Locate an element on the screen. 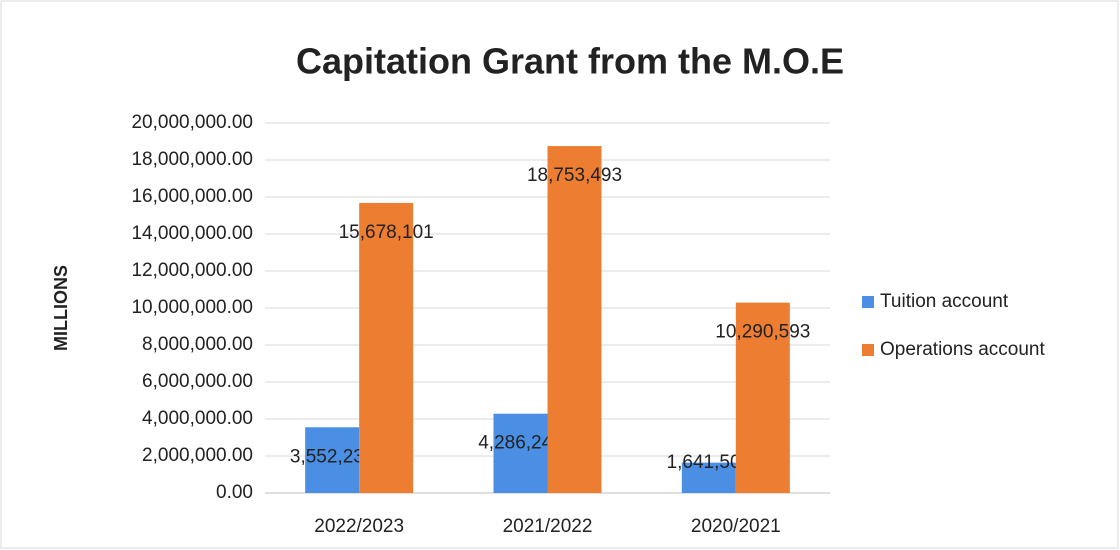 Image resolution: width=1120 pixels, height=550 pixels. y-tick-label: 10,000,000.00 is located at coordinates (192, 307).